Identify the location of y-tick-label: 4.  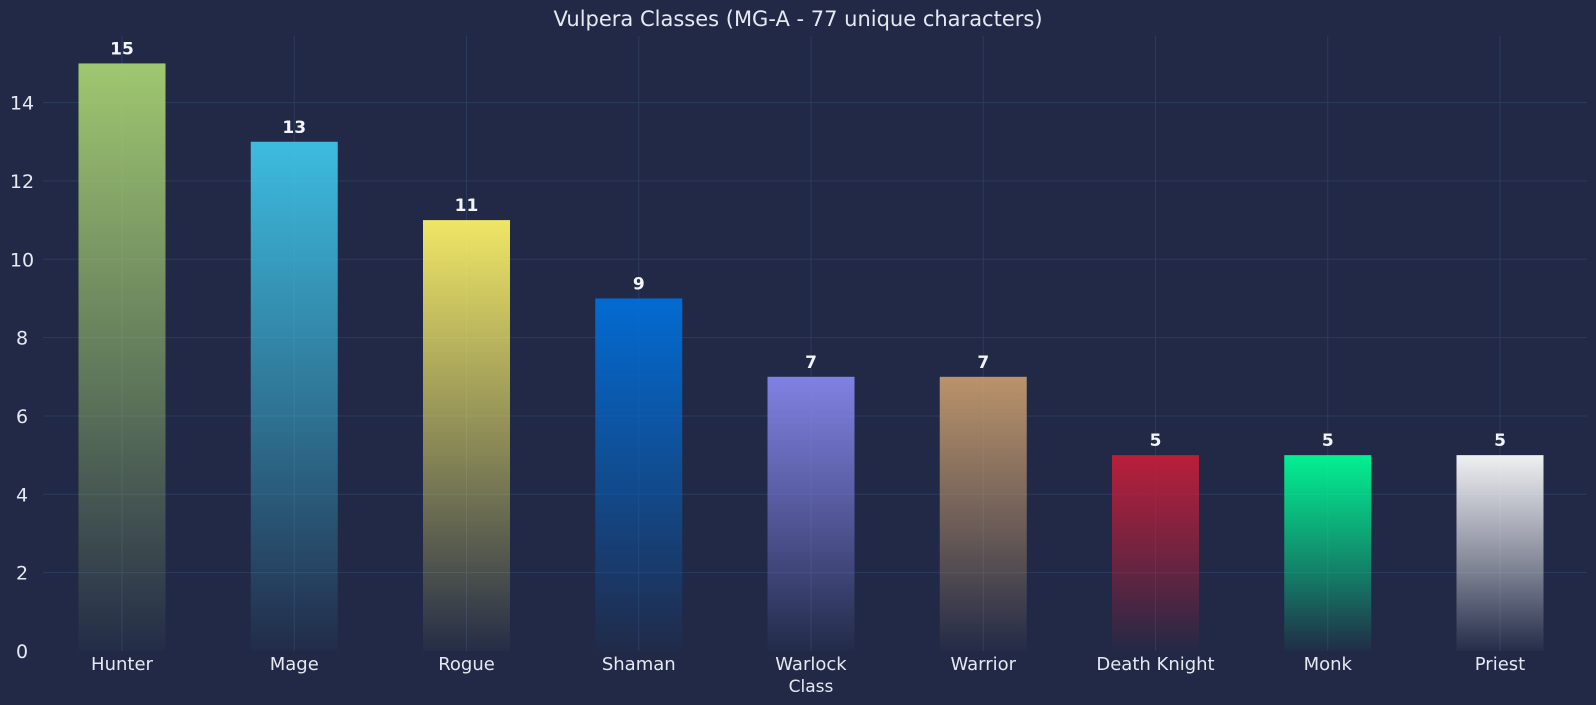
(22, 495).